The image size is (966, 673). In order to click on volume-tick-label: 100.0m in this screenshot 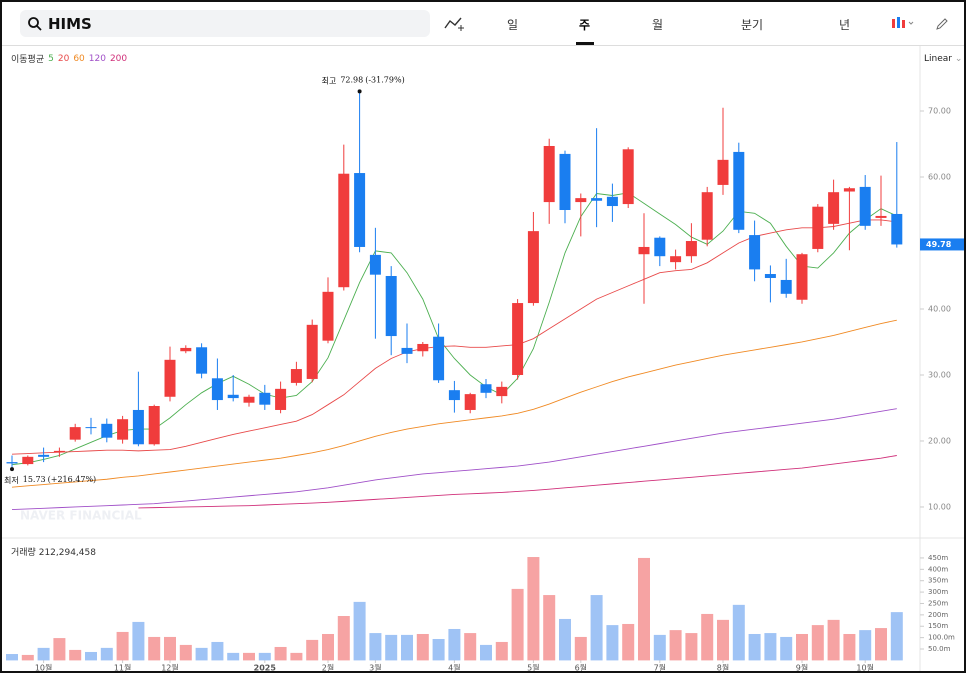, I will do `click(941, 638)`.